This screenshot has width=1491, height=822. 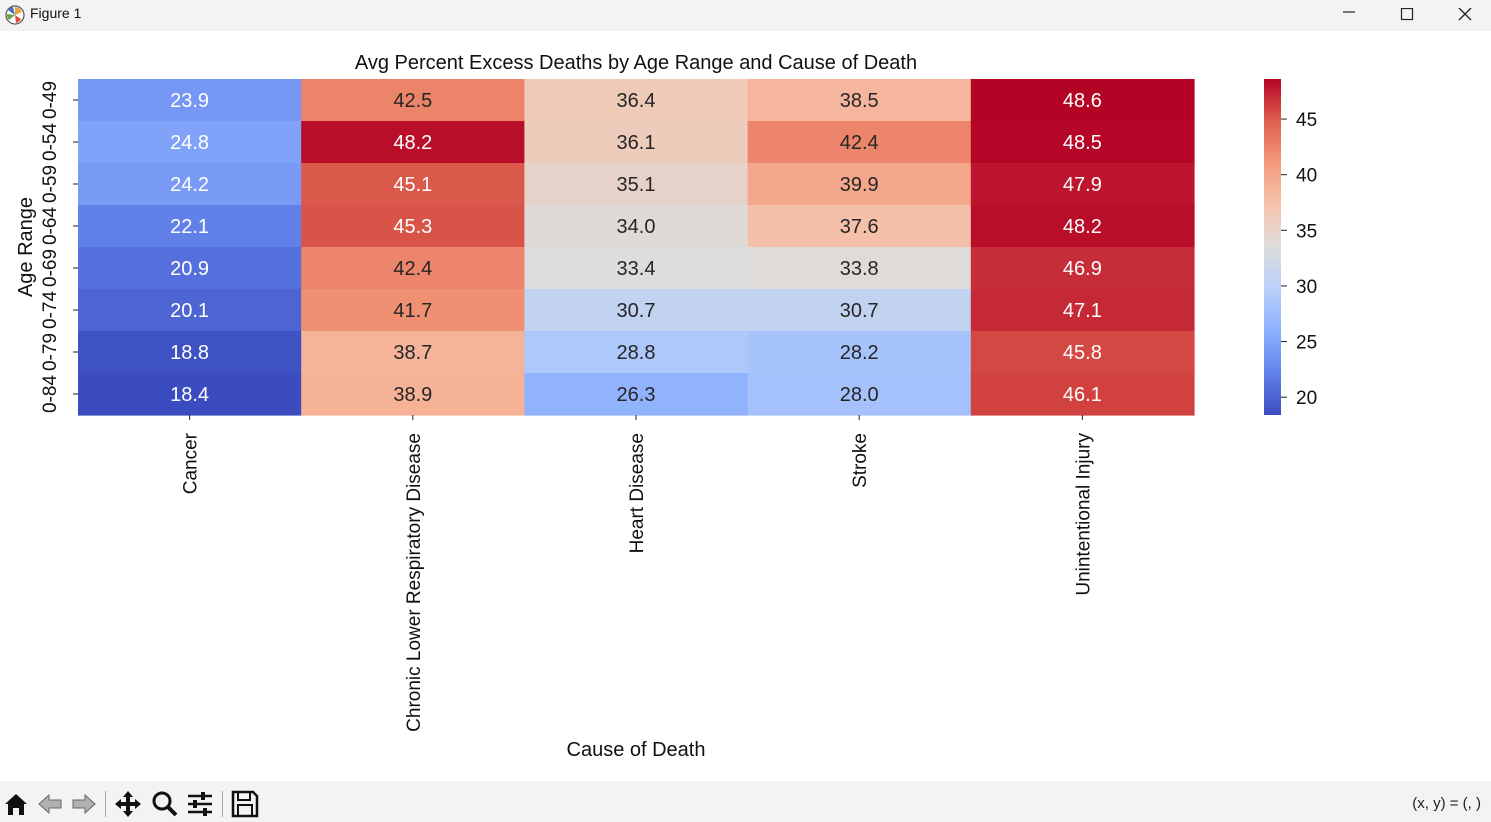 I want to click on colorbar-tick-label: 45, so click(x=1306, y=120).